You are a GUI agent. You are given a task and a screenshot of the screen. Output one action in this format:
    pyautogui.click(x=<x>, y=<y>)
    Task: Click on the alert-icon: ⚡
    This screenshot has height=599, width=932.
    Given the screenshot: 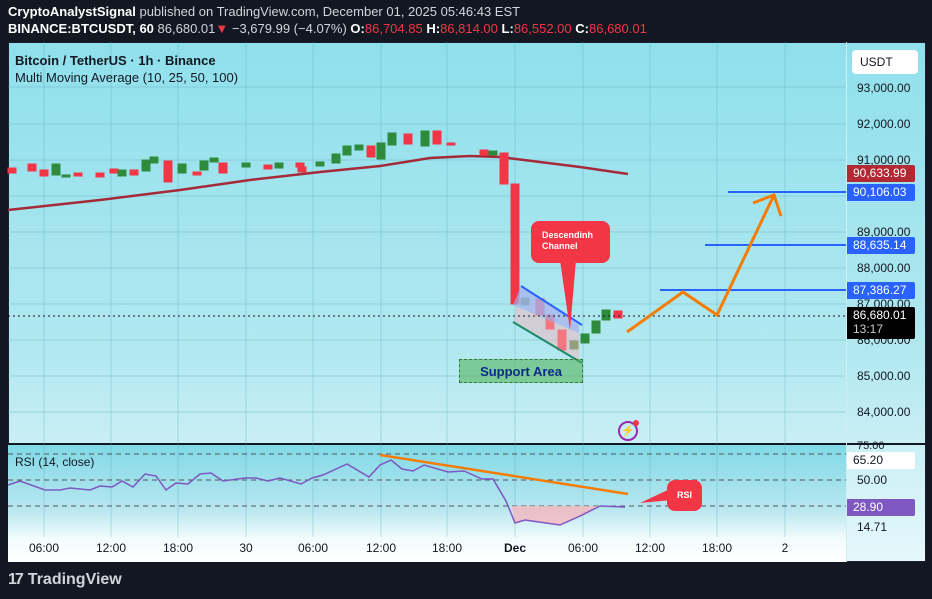 What is the action you would take?
    pyautogui.click(x=628, y=430)
    